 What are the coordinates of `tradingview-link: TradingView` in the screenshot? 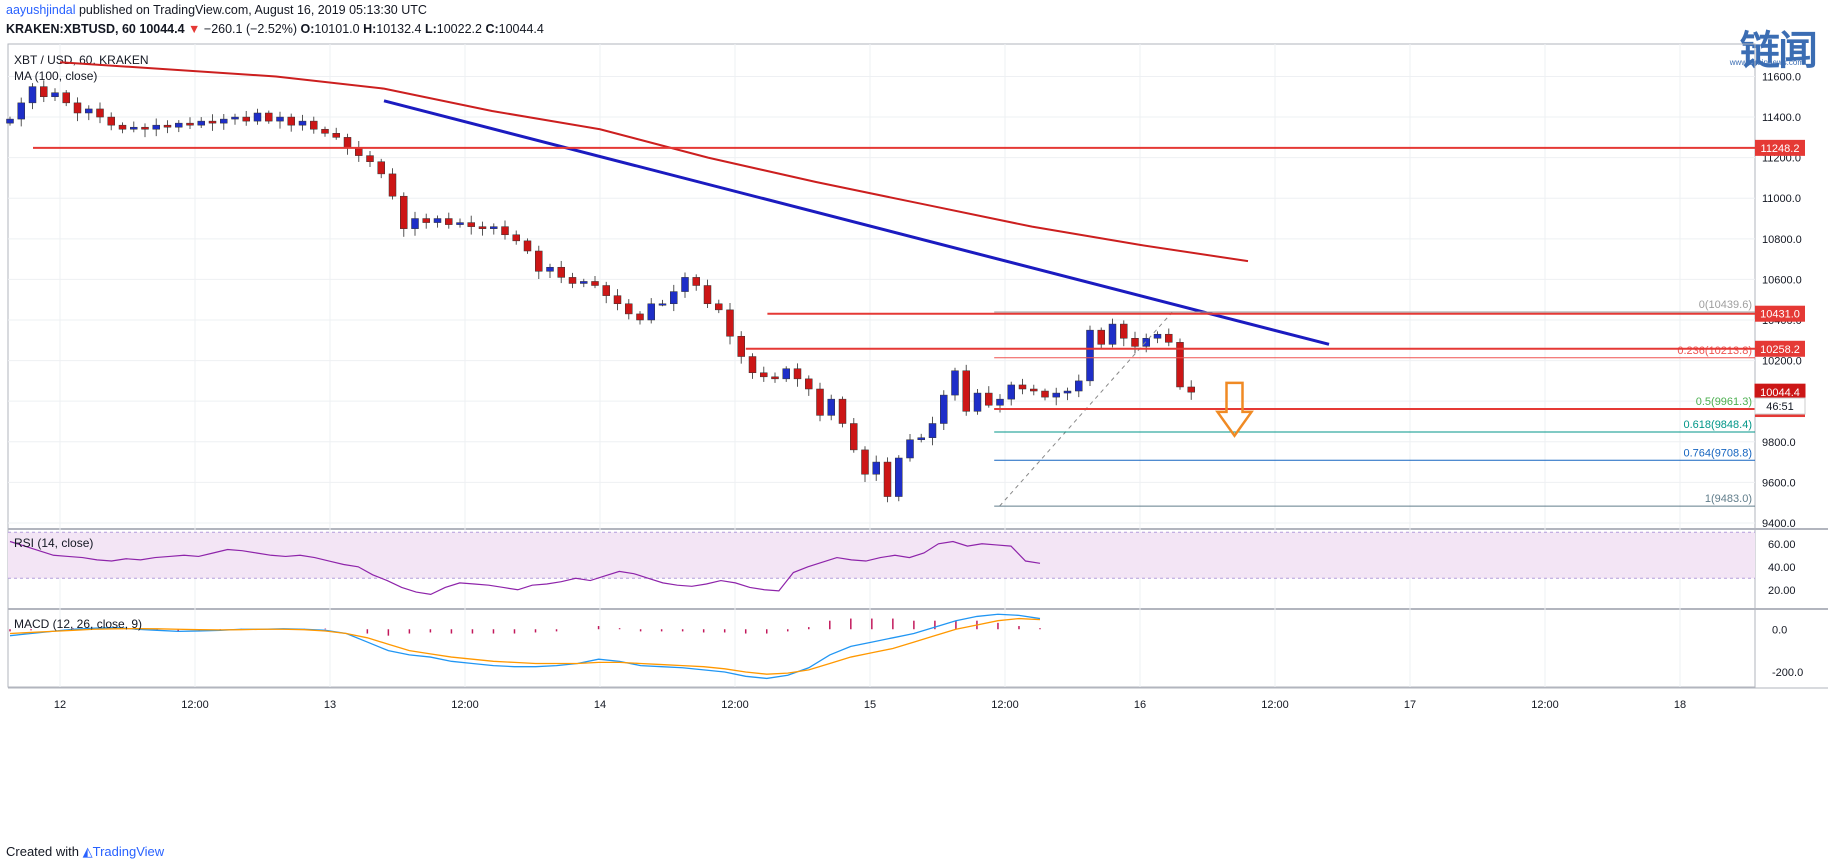 It's located at (128, 851).